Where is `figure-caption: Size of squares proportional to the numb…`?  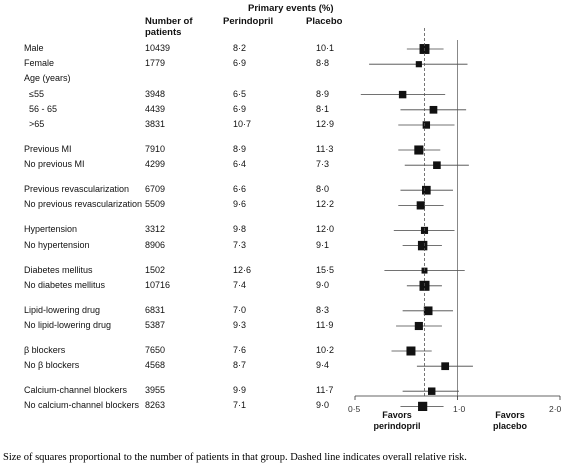 figure-caption: Size of squares proportional to the numb… is located at coordinates (235, 457).